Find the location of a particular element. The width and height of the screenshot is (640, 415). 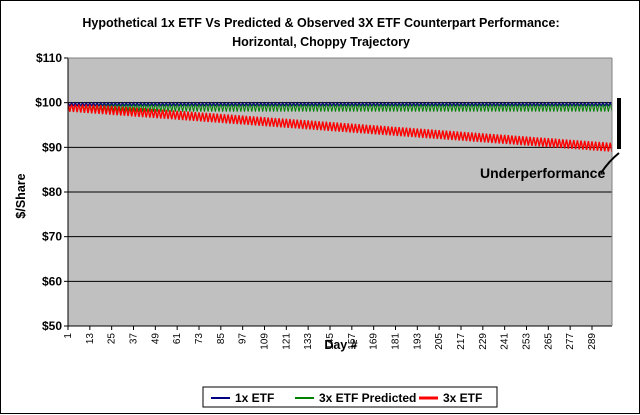

x-tick-label: 277 is located at coordinates (570, 341).